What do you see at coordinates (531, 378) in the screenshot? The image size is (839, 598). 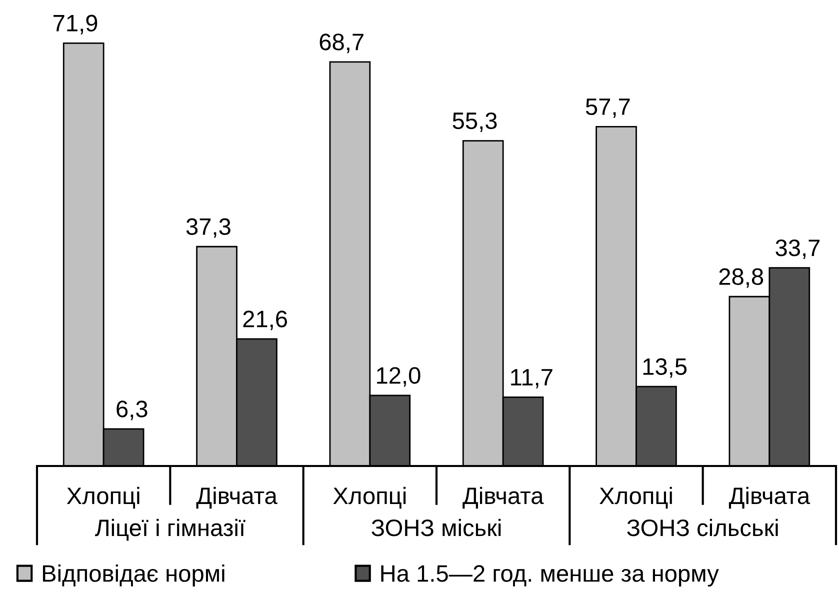 I see `data-label: 11,7` at bounding box center [531, 378].